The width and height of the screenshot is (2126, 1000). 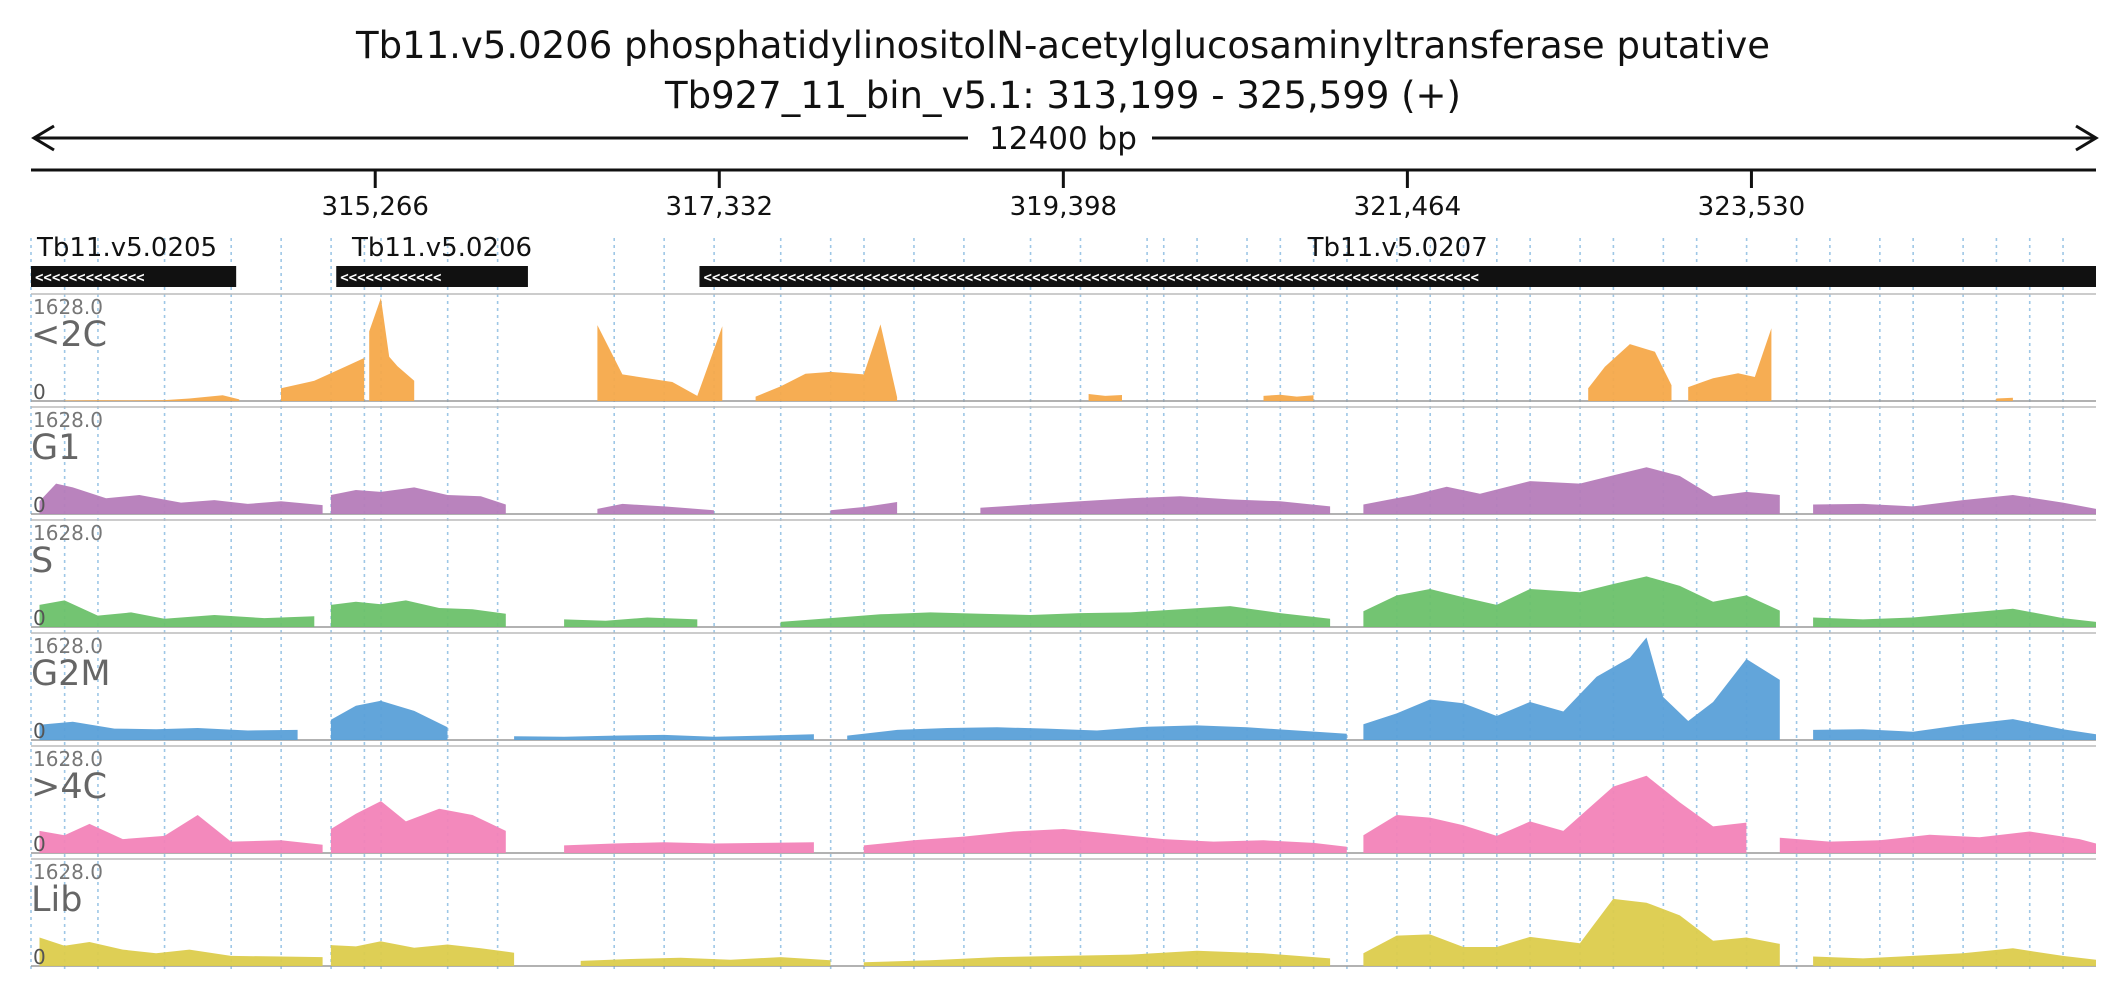 What do you see at coordinates (56, 900) in the screenshot?
I see `track-name: Lib` at bounding box center [56, 900].